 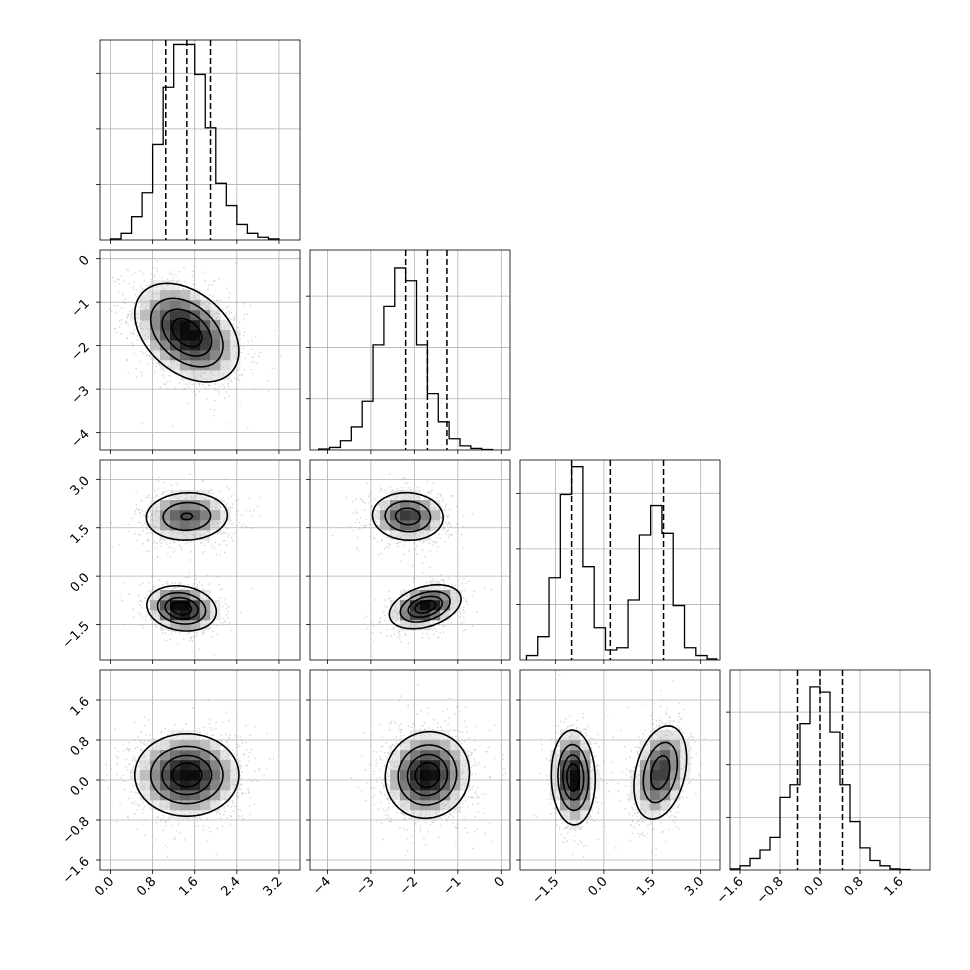 I want to click on x-tick-label: 0.8, so click(x=146, y=886).